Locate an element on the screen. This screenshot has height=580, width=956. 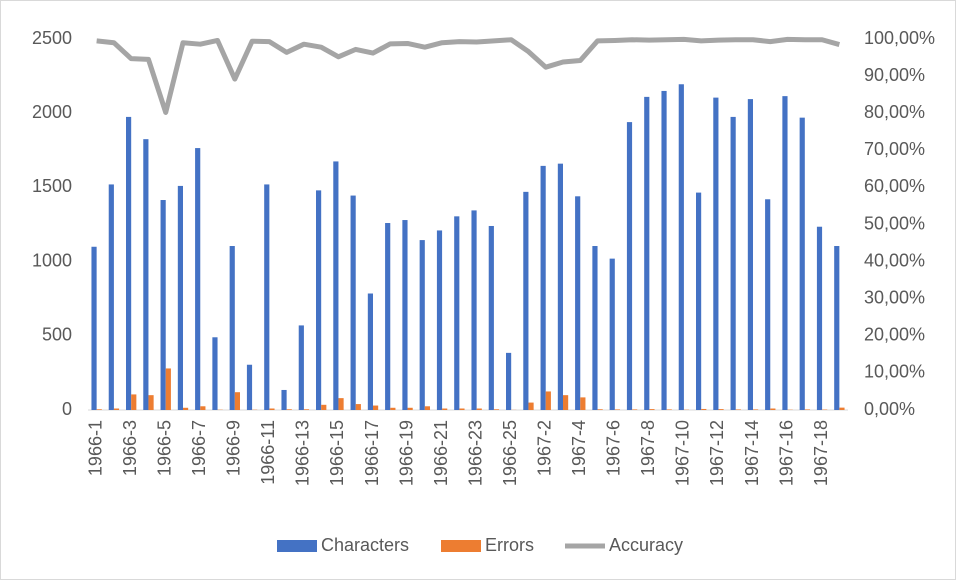
x-tick-label: 1966-19 is located at coordinates (406, 453).